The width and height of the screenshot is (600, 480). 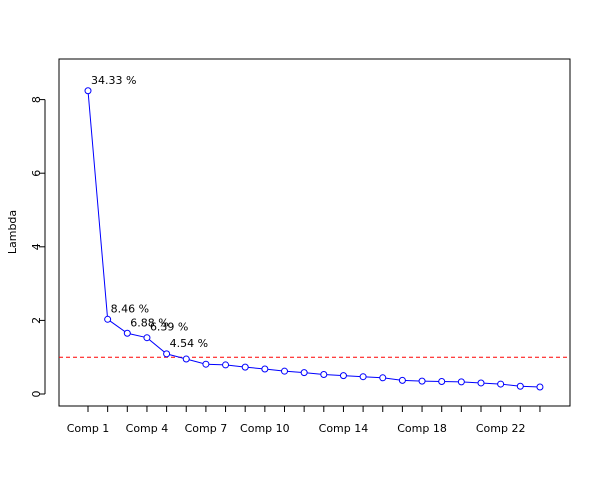 What do you see at coordinates (149, 212) in the screenshot?
I see `annotations: 34.33 % 8.46 %6.88 %6.39 % 4.54 %` at bounding box center [149, 212].